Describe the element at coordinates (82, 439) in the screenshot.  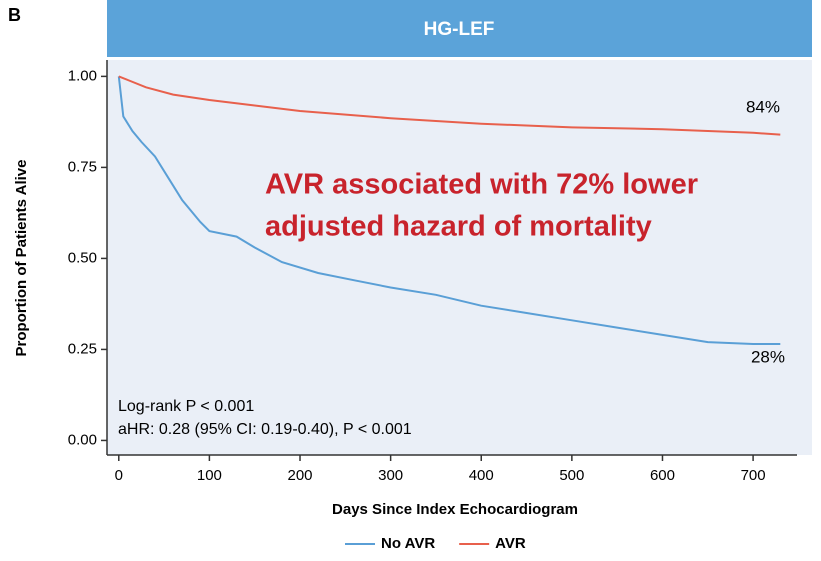
I see `y-tick-label: 0.00` at that location.